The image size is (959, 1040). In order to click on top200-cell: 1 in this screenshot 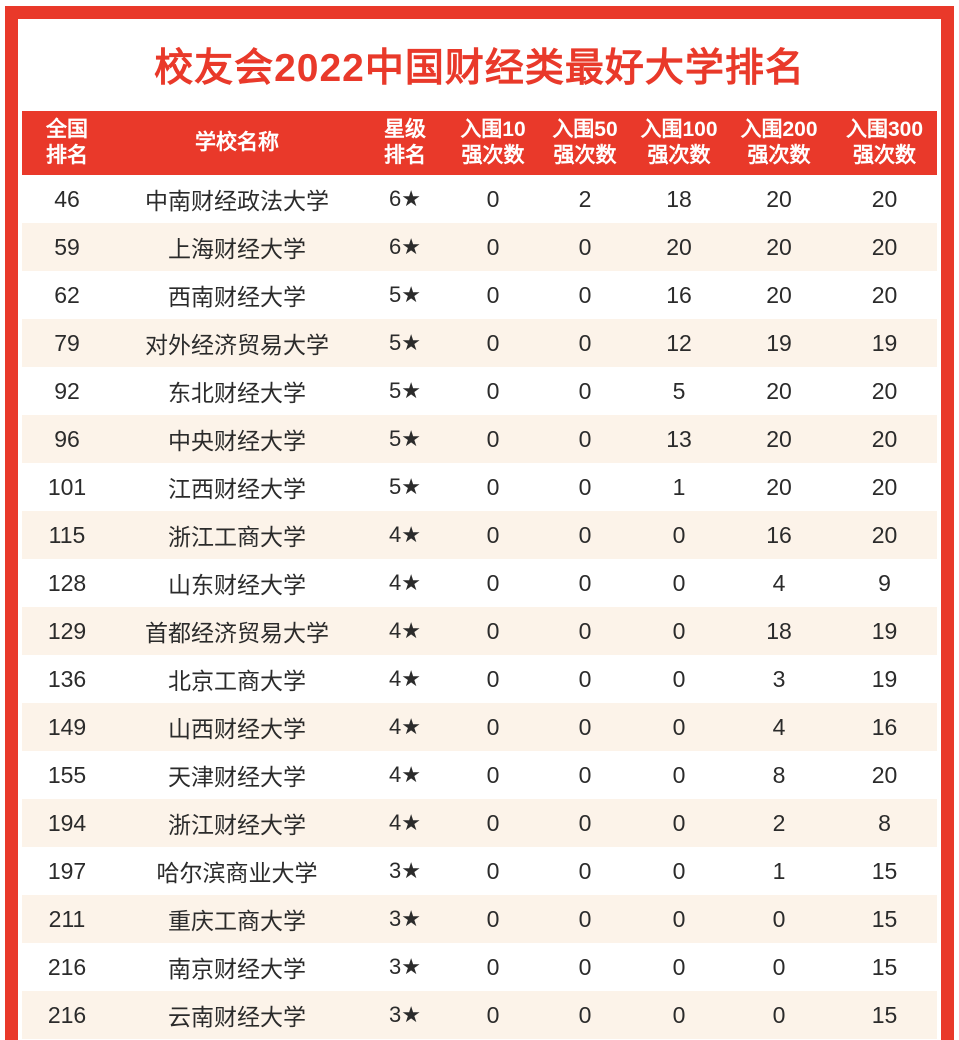, I will do `click(779, 870)`.